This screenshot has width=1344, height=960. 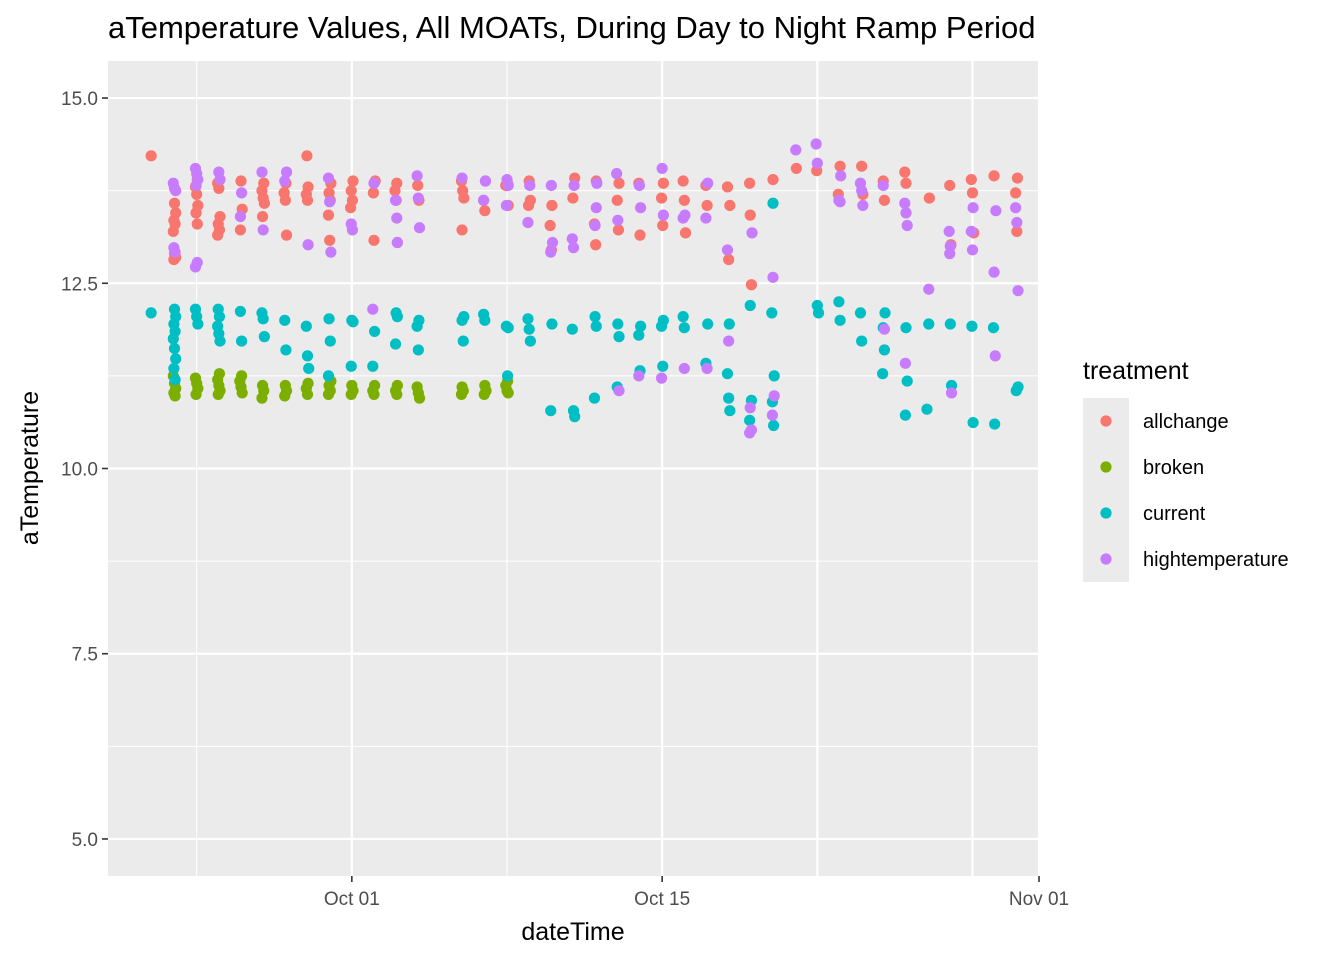 What do you see at coordinates (30, 468) in the screenshot?
I see `y-axis-title: aTemperature` at bounding box center [30, 468].